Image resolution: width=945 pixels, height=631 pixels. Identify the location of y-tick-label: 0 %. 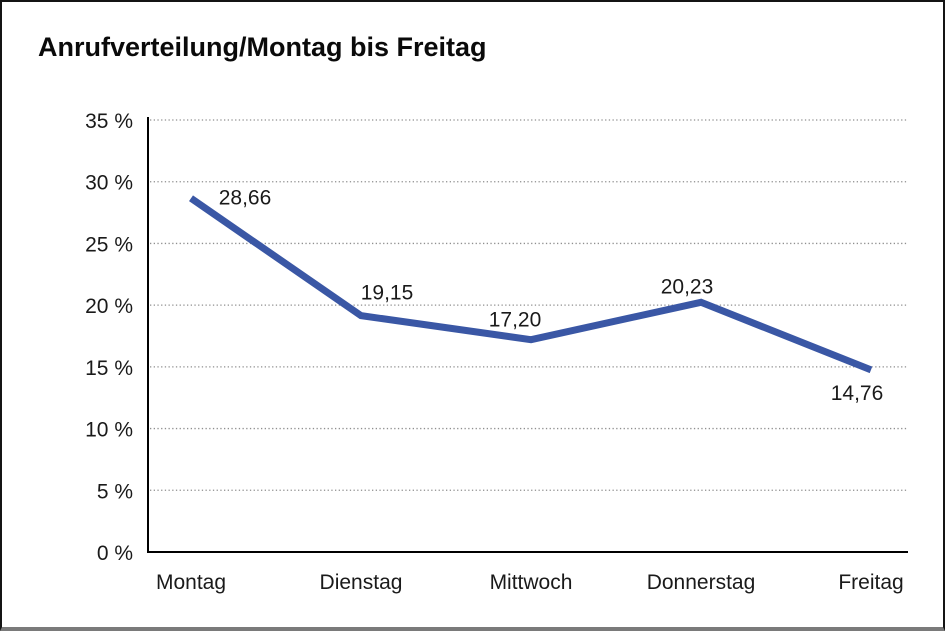
(115, 553).